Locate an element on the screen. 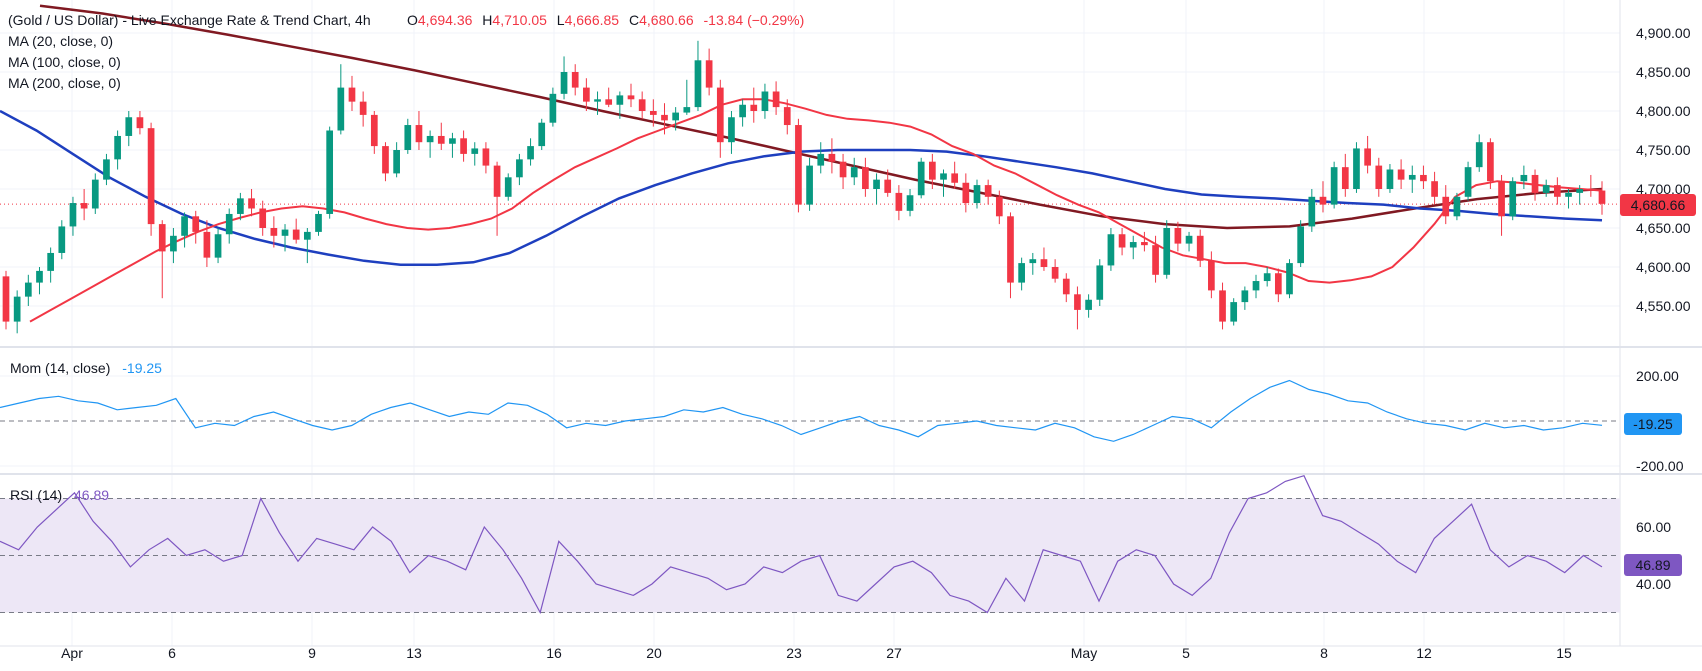  x-tick-label: 8 is located at coordinates (1324, 653).